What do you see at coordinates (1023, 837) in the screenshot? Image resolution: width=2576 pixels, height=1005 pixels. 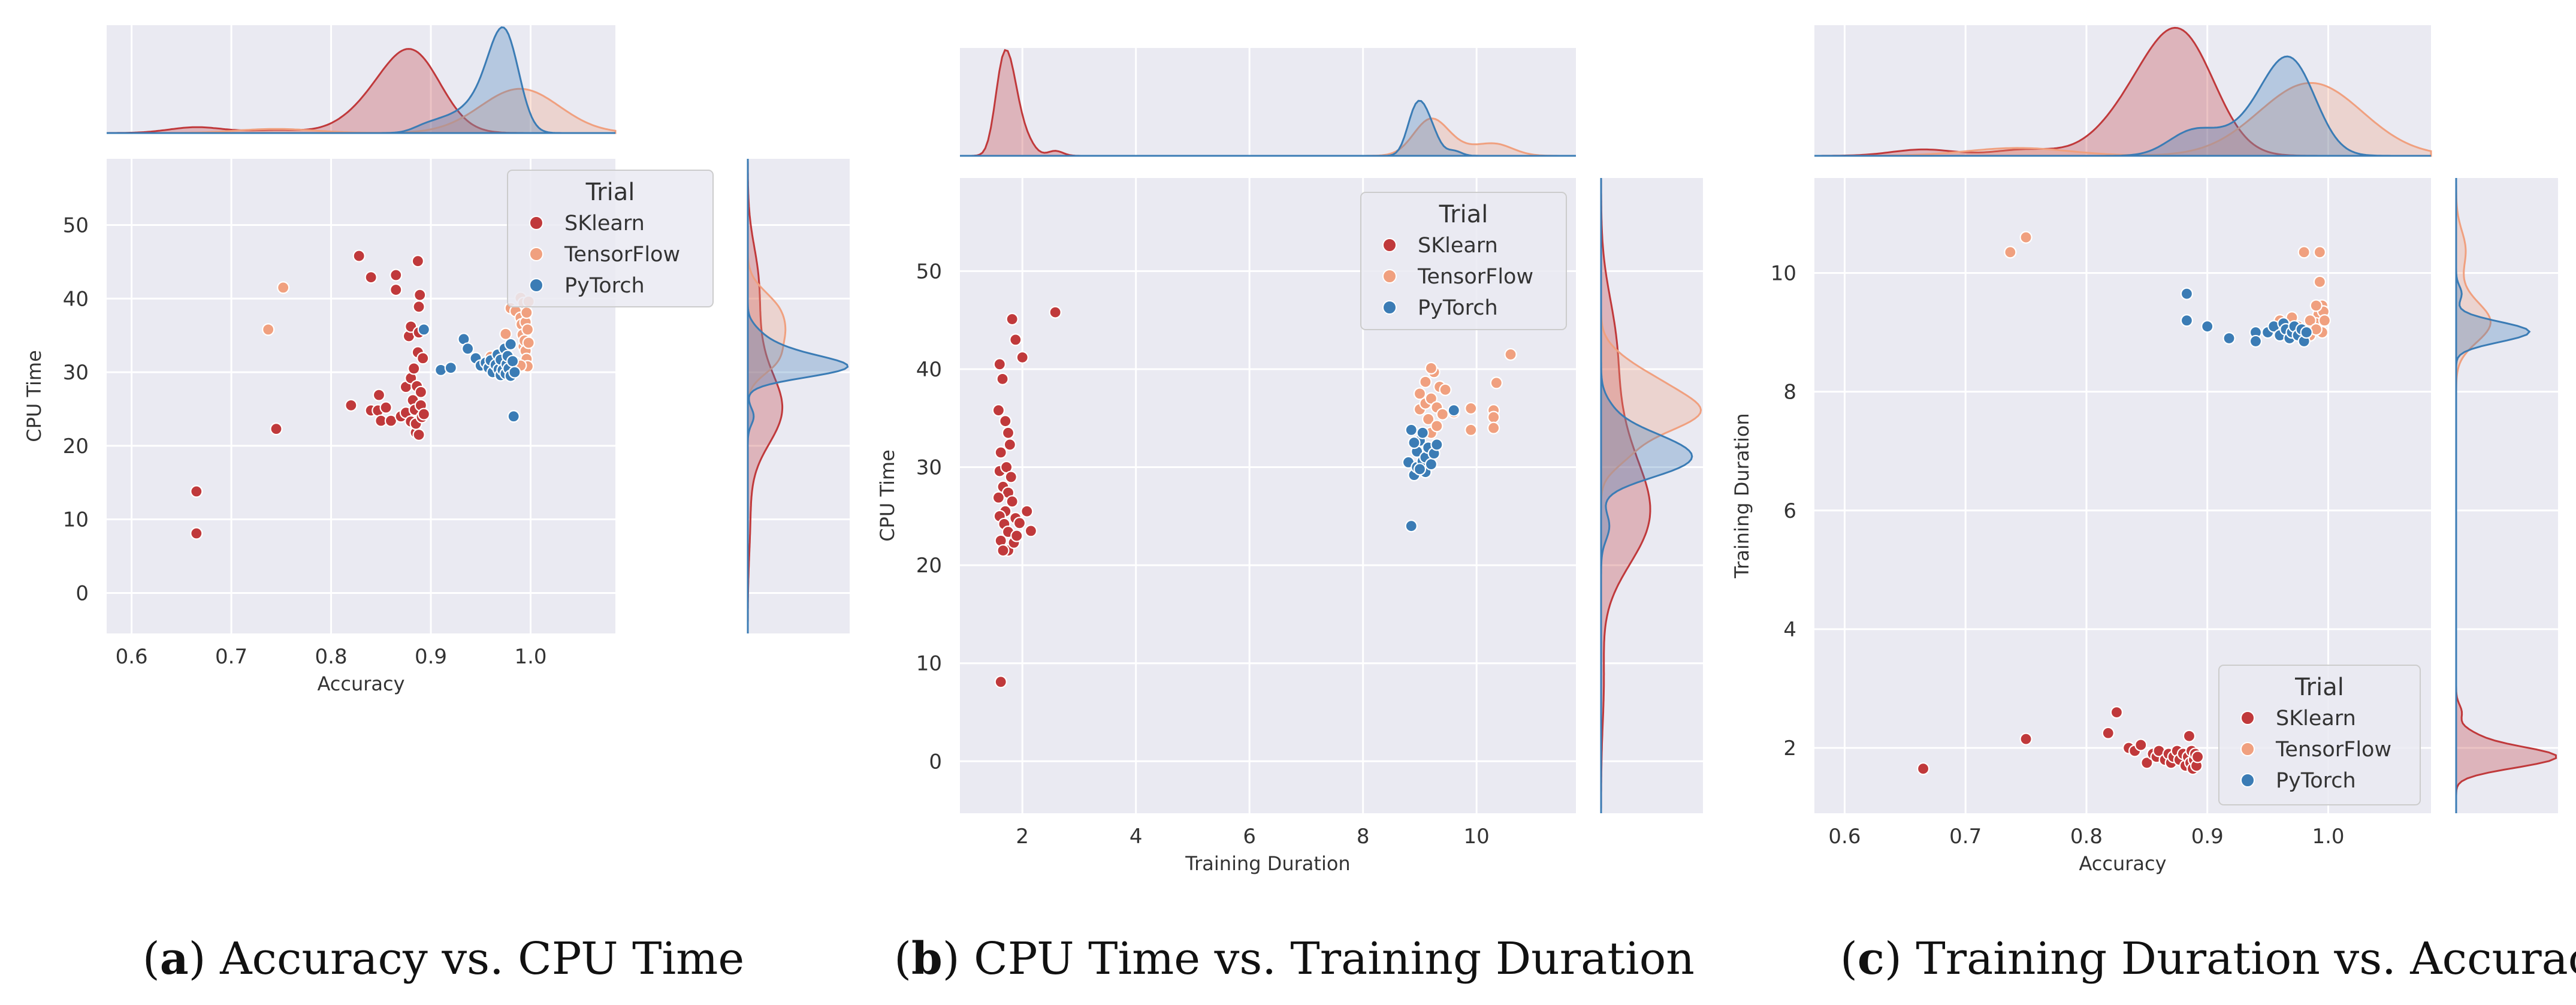 I see `x-tick-label: 2` at bounding box center [1023, 837].